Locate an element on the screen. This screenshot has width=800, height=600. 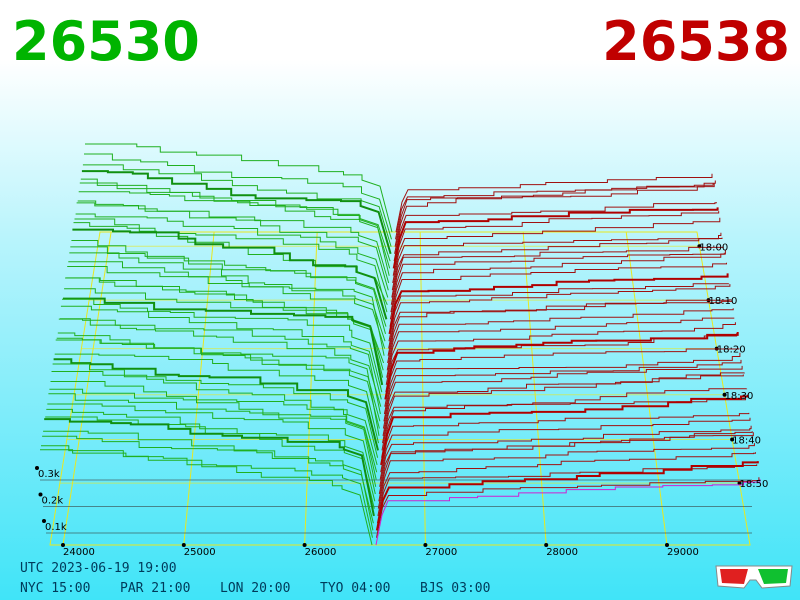
price-label: 24000 is located at coordinates (79, 552).